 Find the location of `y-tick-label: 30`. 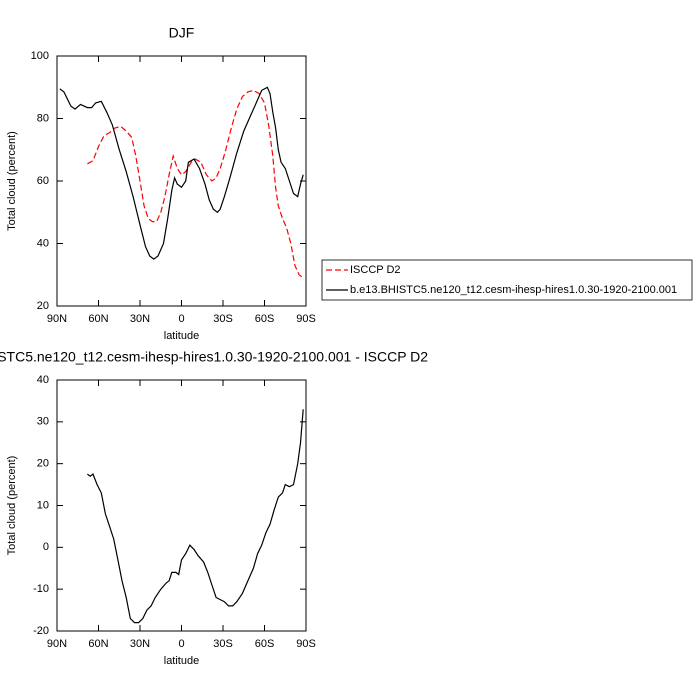

y-tick-label: 30 is located at coordinates (43, 422).